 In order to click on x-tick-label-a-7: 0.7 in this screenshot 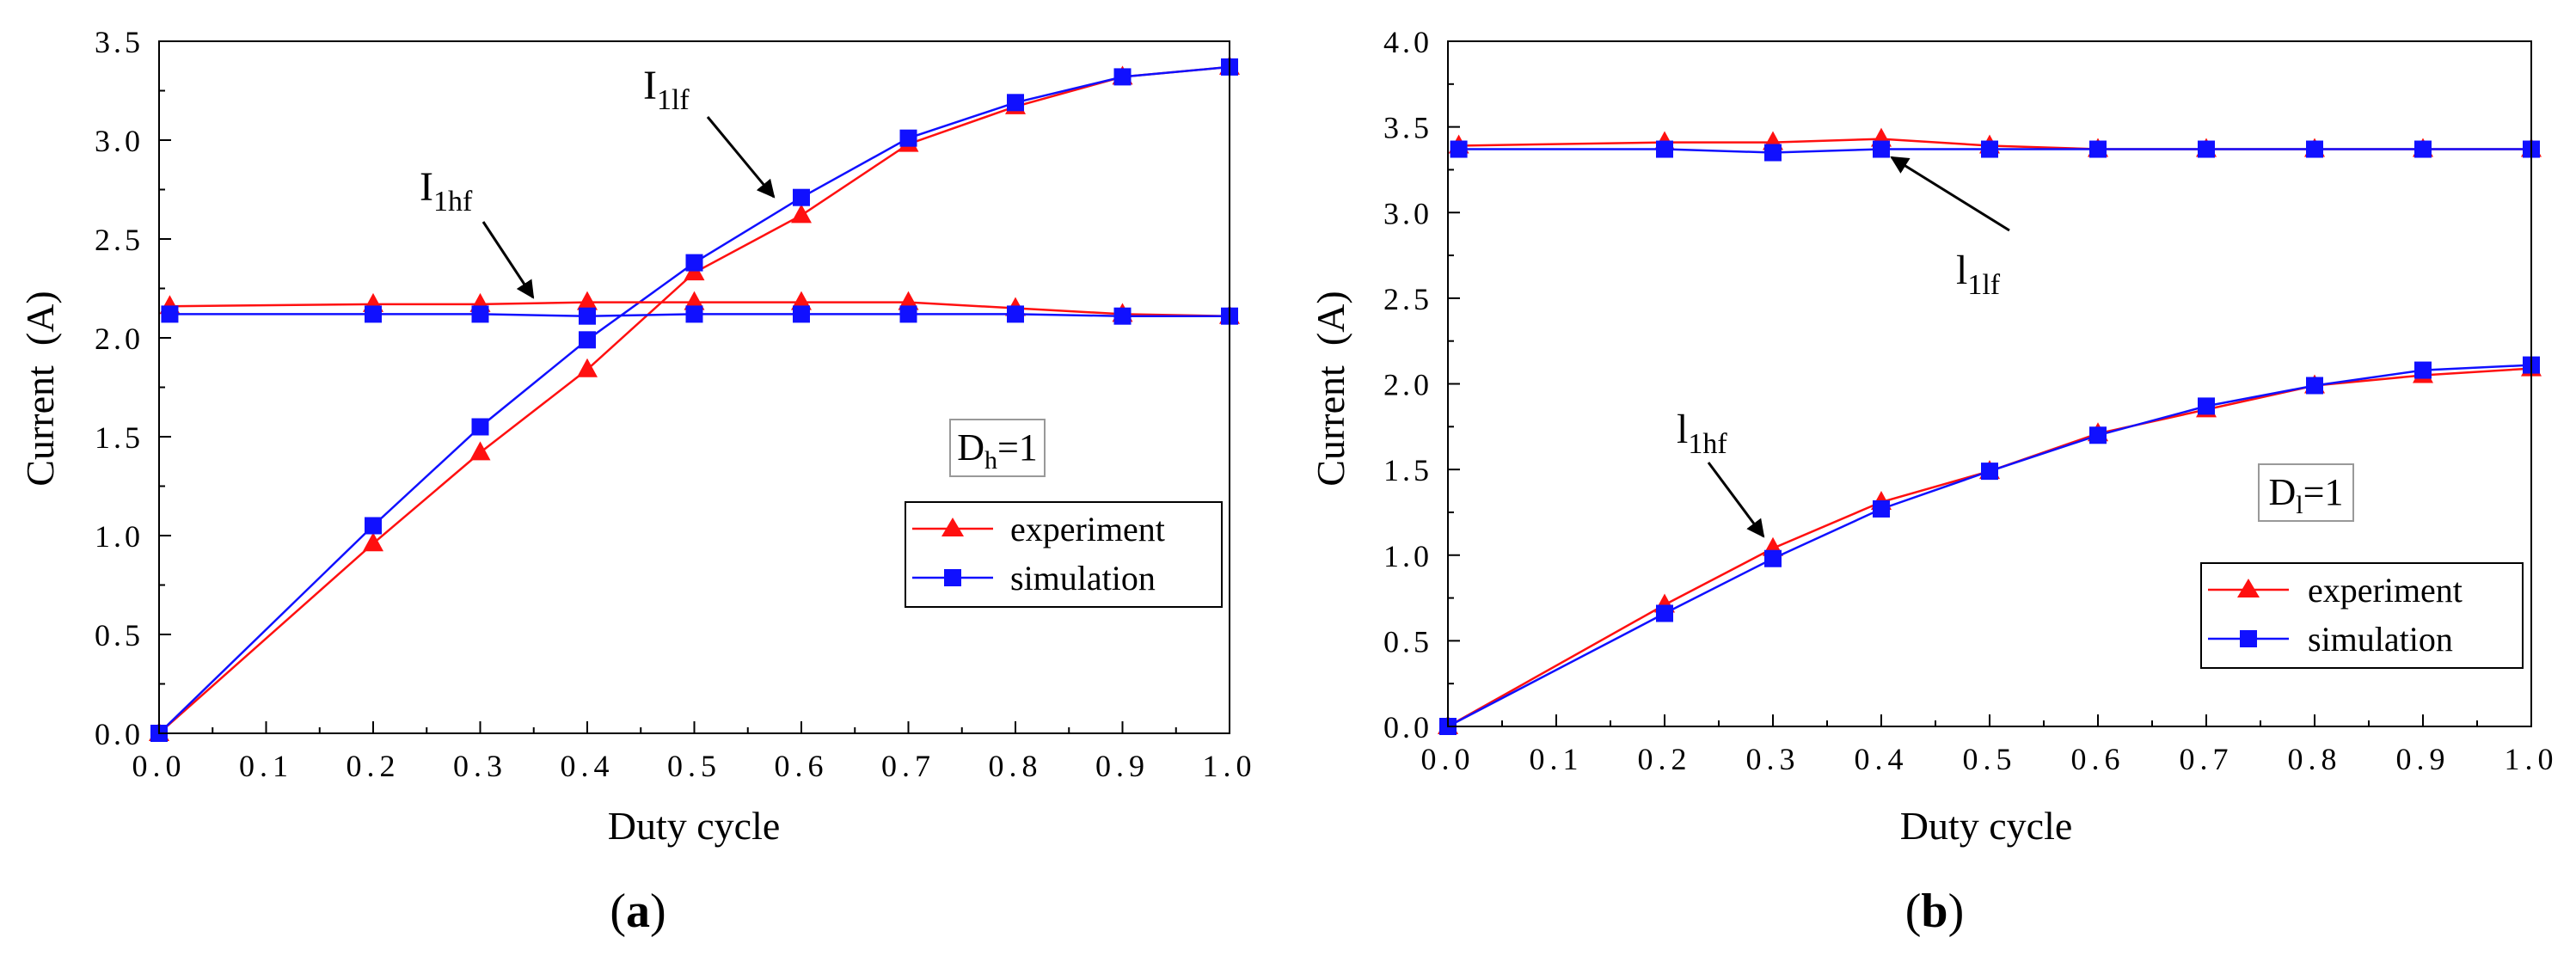, I will do `click(908, 766)`.